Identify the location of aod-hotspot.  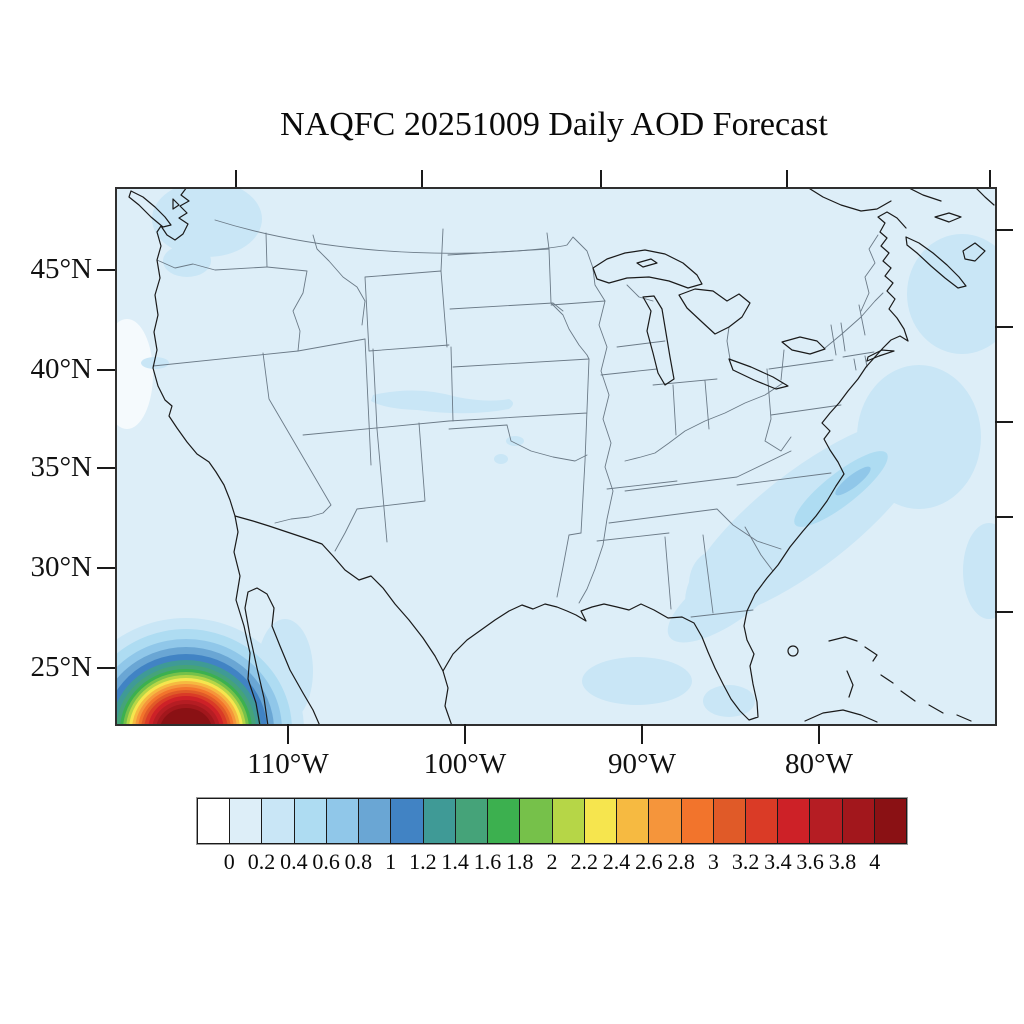
(210, 671).